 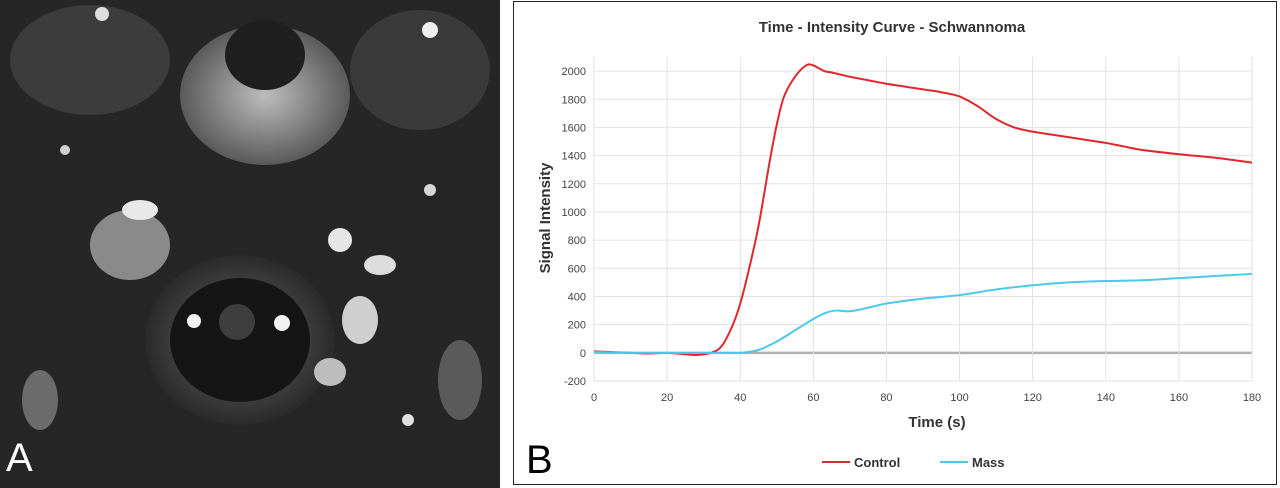 I want to click on x-tick-label: 0, so click(x=594, y=398).